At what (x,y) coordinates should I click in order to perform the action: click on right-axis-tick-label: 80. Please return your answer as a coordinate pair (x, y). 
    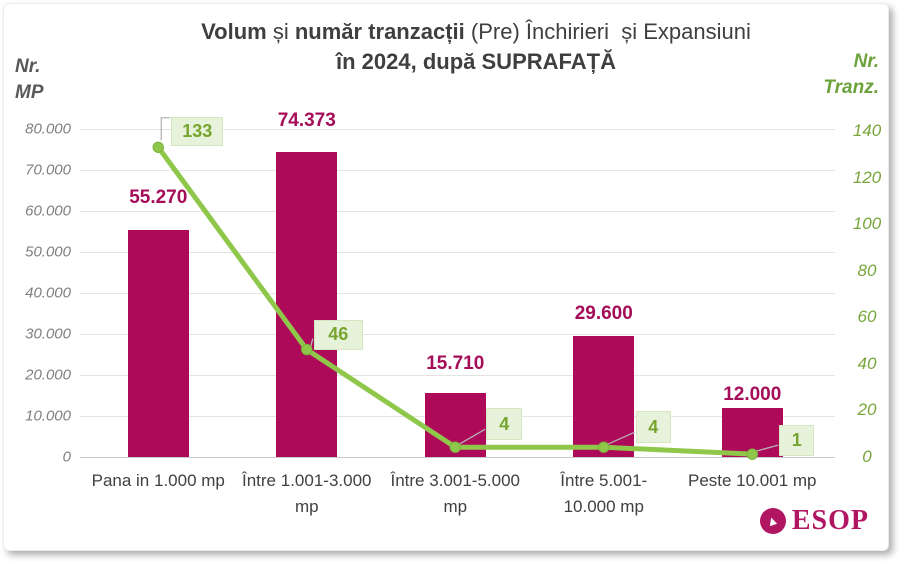
    Looking at the image, I should click on (867, 270).